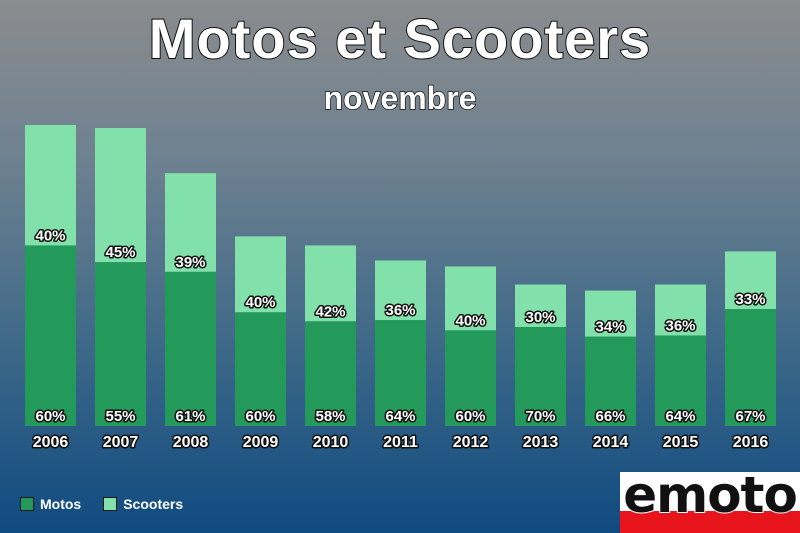 This screenshot has height=533, width=800. I want to click on logo-text: emoto, so click(710, 498).